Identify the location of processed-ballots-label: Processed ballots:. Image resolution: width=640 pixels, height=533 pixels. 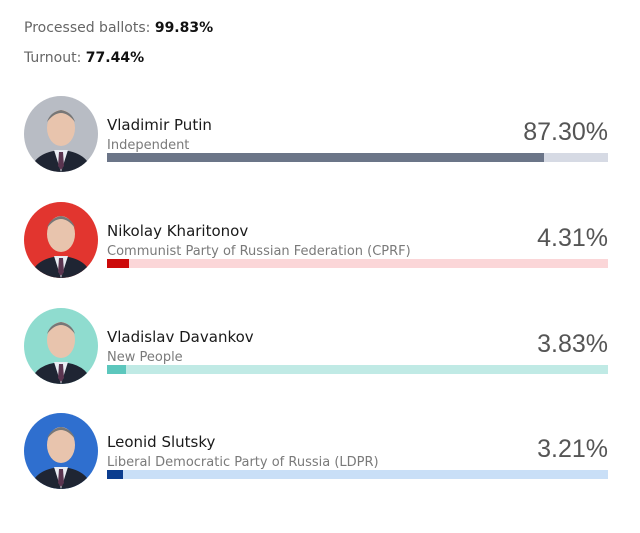
(87, 28).